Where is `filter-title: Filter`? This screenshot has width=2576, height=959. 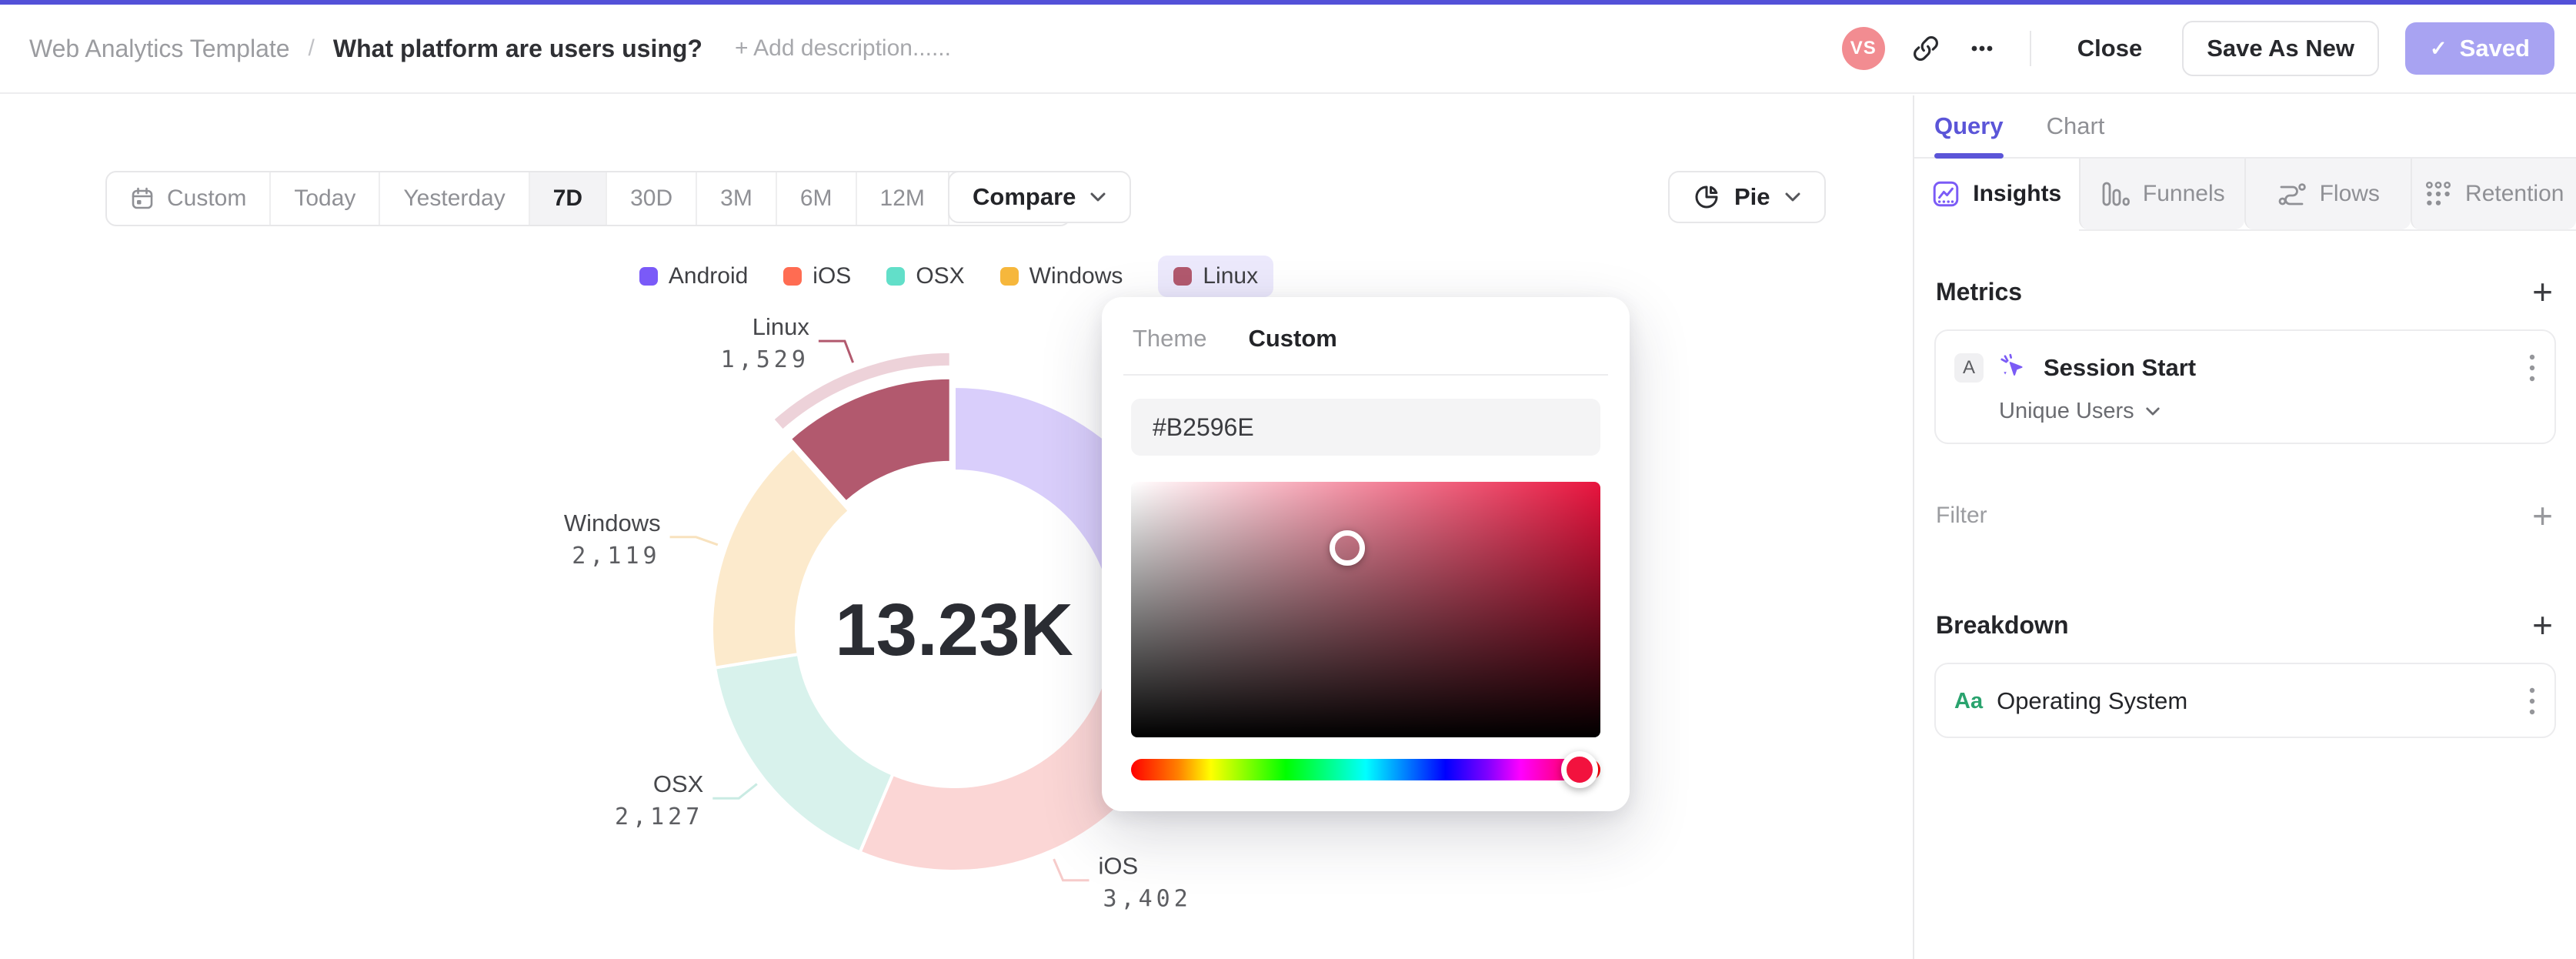
filter-title: Filter is located at coordinates (1962, 515).